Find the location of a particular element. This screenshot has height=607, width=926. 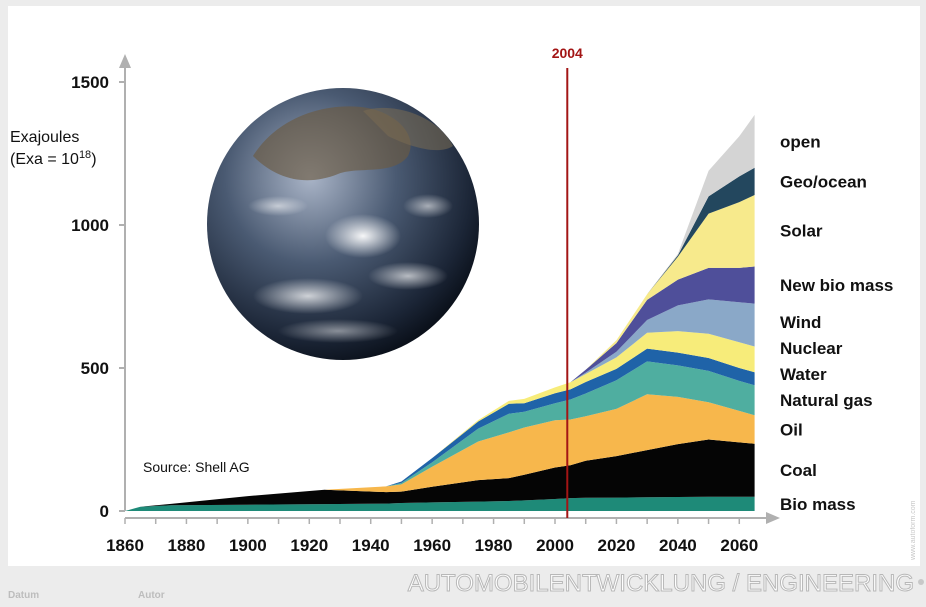

legend-label-water: Water is located at coordinates (803, 374).